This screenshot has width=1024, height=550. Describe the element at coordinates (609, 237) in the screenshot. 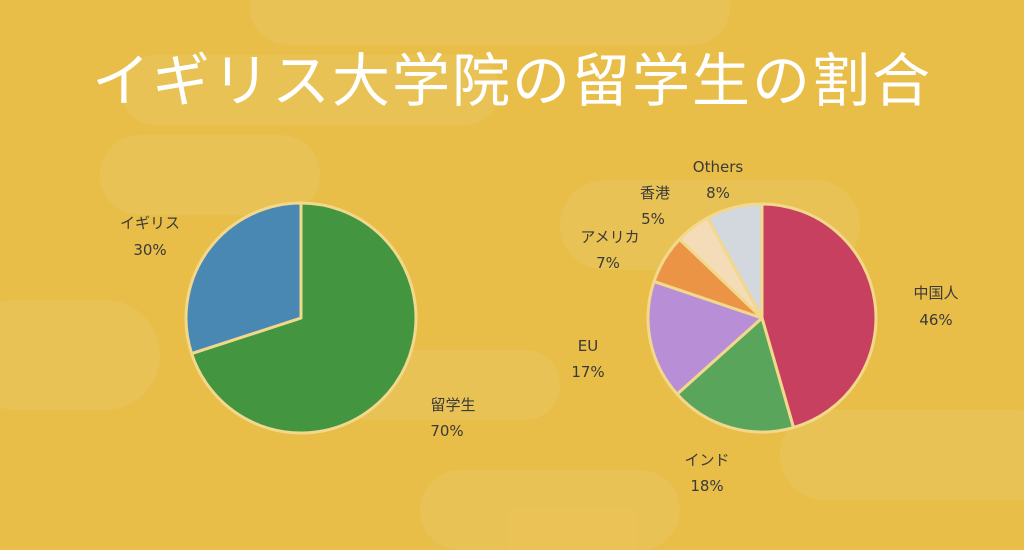

I see `slice-label-usa: アメリカ` at that location.